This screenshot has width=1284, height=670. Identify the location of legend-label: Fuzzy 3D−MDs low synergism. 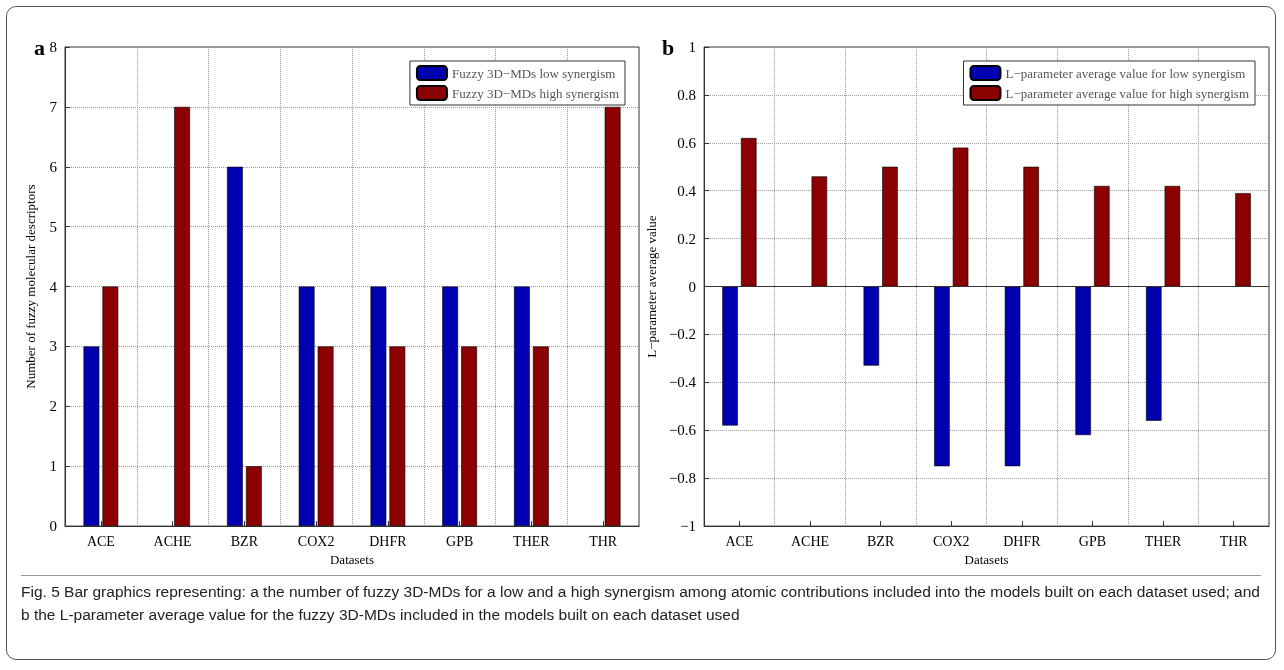
(533, 73).